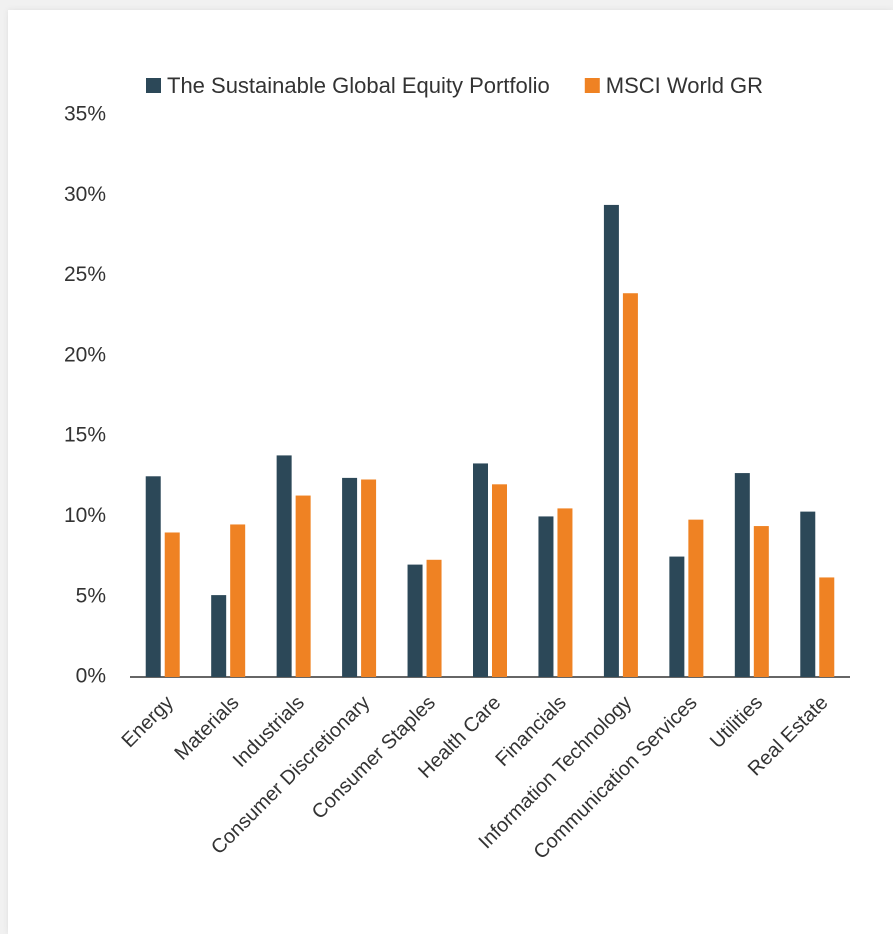  What do you see at coordinates (85, 435) in the screenshot?
I see `y-tick-label: 15%` at bounding box center [85, 435].